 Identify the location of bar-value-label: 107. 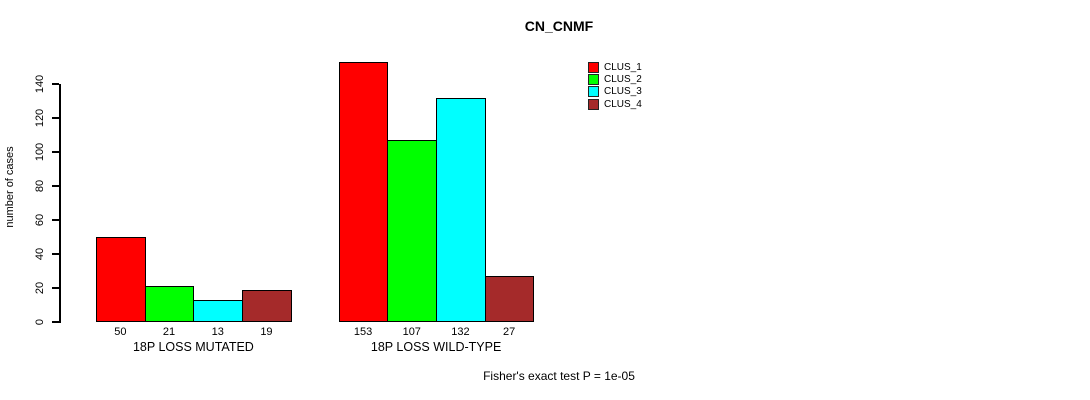
(411, 332).